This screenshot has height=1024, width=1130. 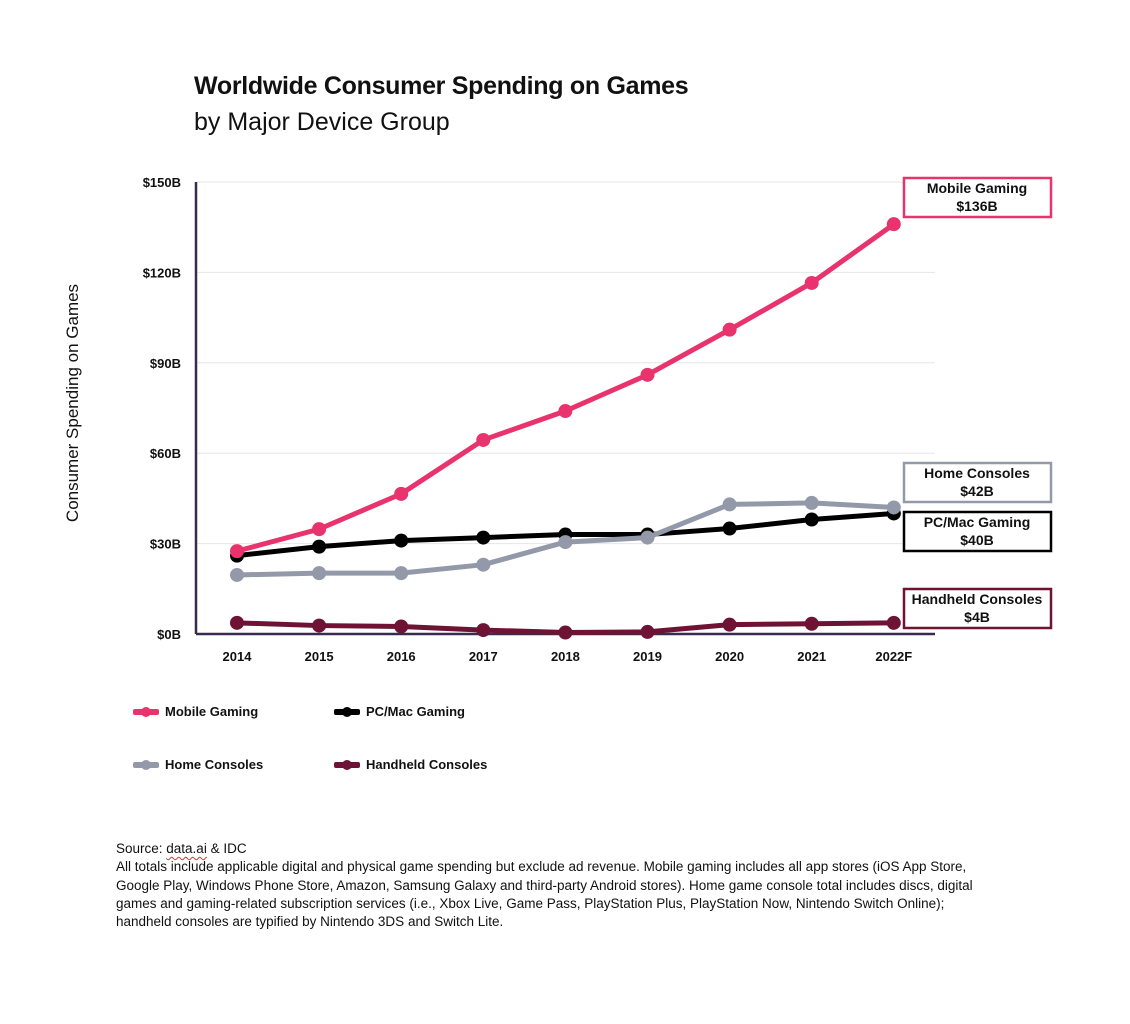 I want to click on series-handheld-consoles, so click(x=565, y=627).